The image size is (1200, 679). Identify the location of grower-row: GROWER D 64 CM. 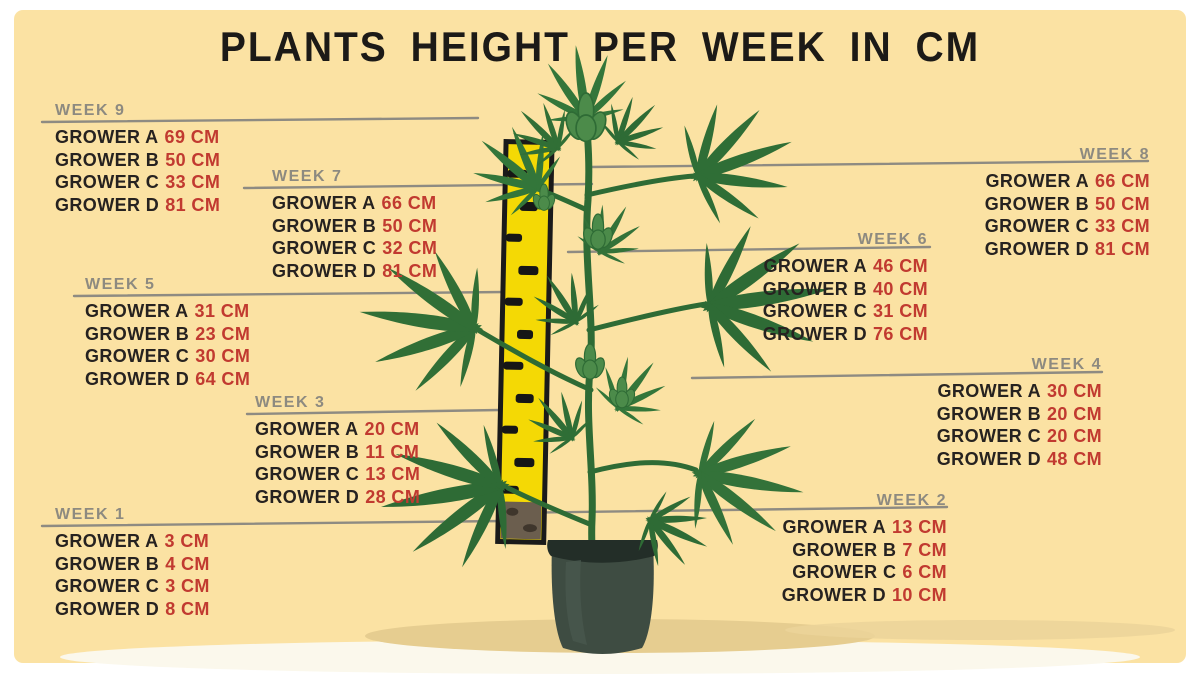
(167, 379).